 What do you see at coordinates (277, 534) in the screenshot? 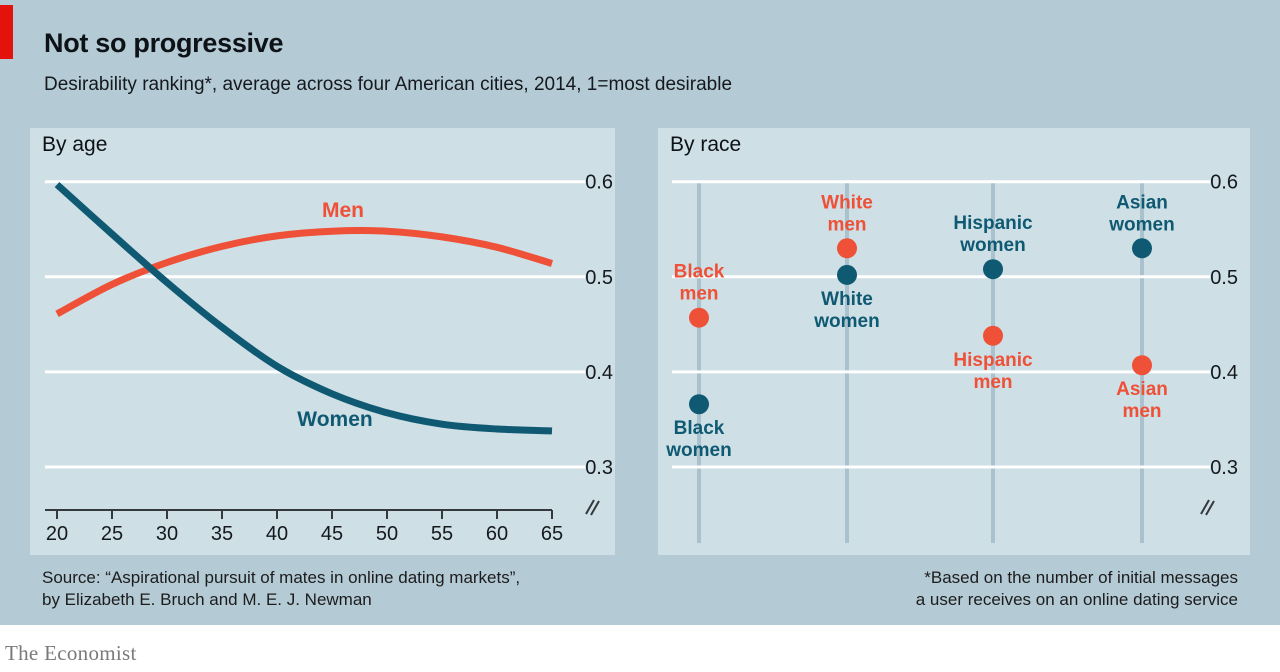
I see `x-tick-label: 40` at bounding box center [277, 534].